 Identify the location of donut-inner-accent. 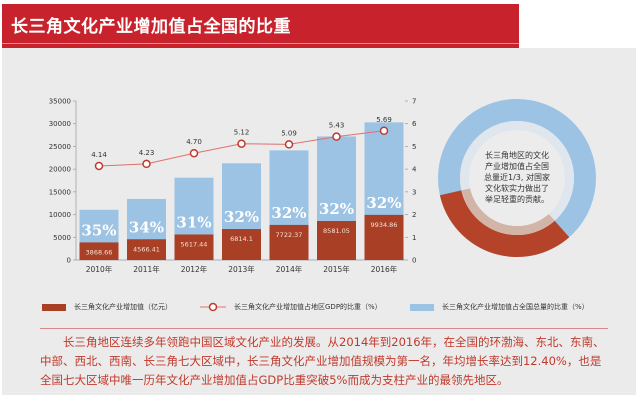
(508, 212).